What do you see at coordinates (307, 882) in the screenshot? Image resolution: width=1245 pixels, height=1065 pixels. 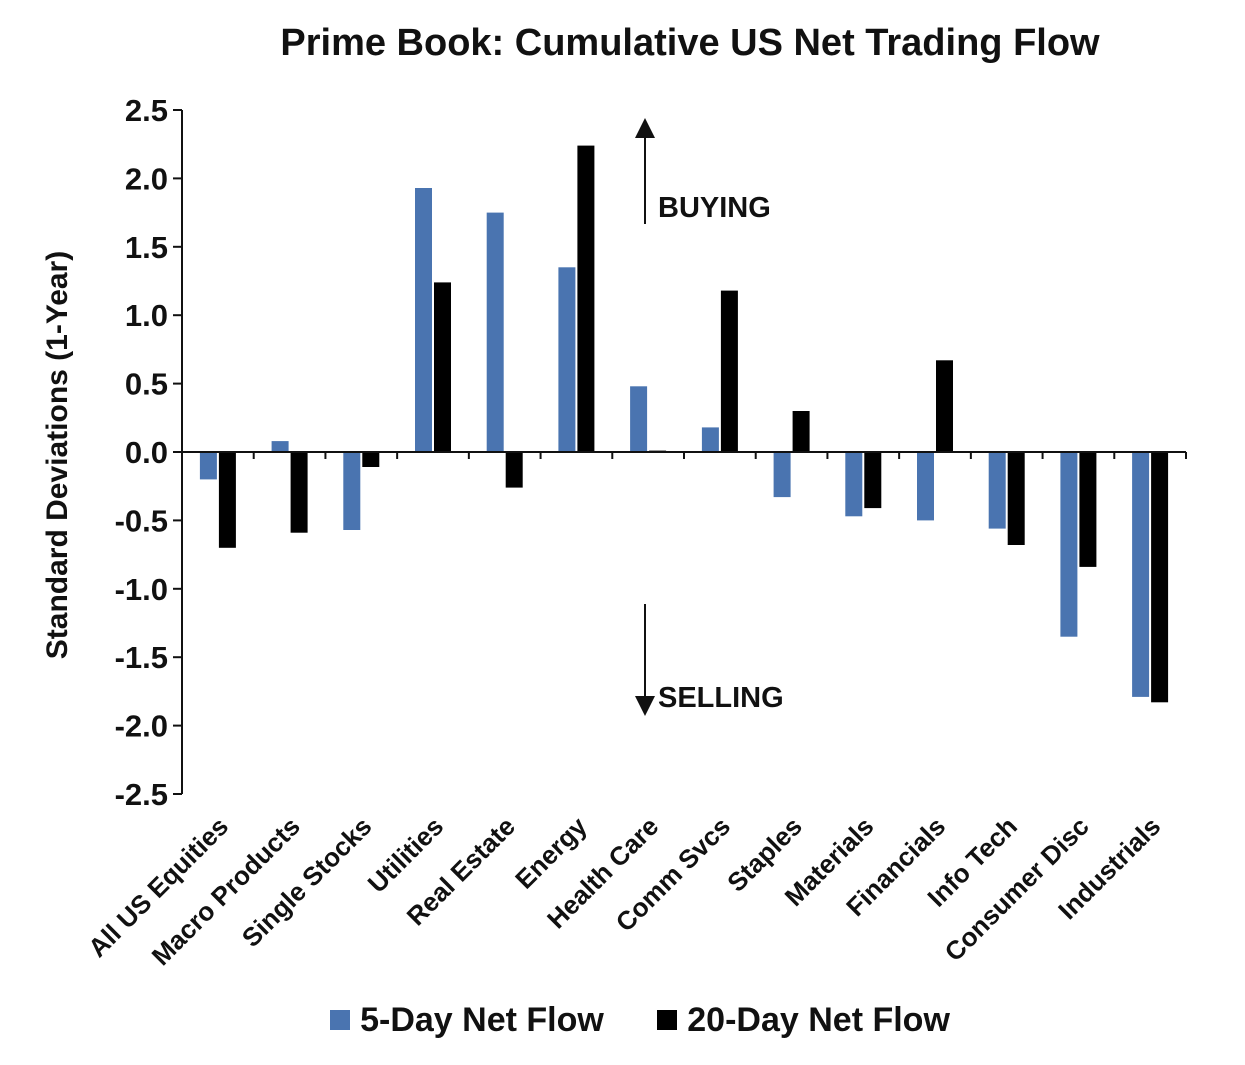 I see `category-label-2: Single Stocks` at bounding box center [307, 882].